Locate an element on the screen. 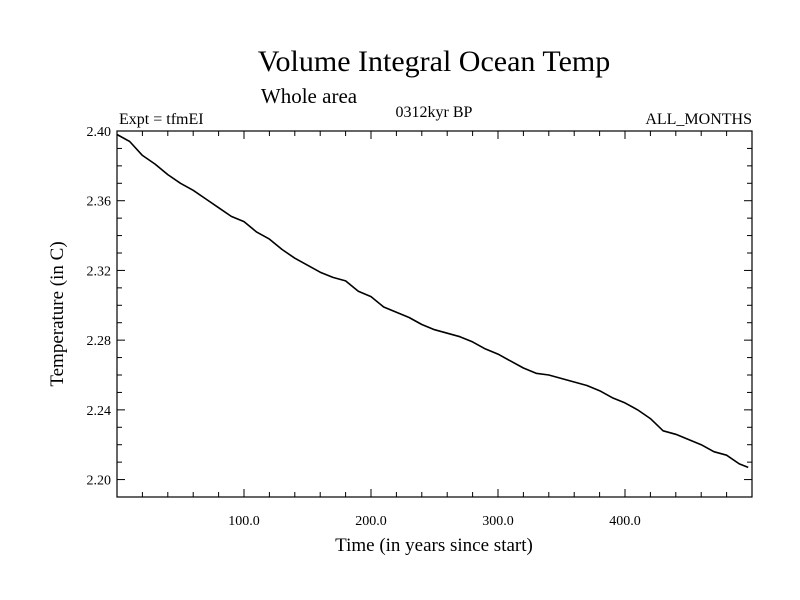  y-axis-label: Temperature (in C) is located at coordinates (57, 313).